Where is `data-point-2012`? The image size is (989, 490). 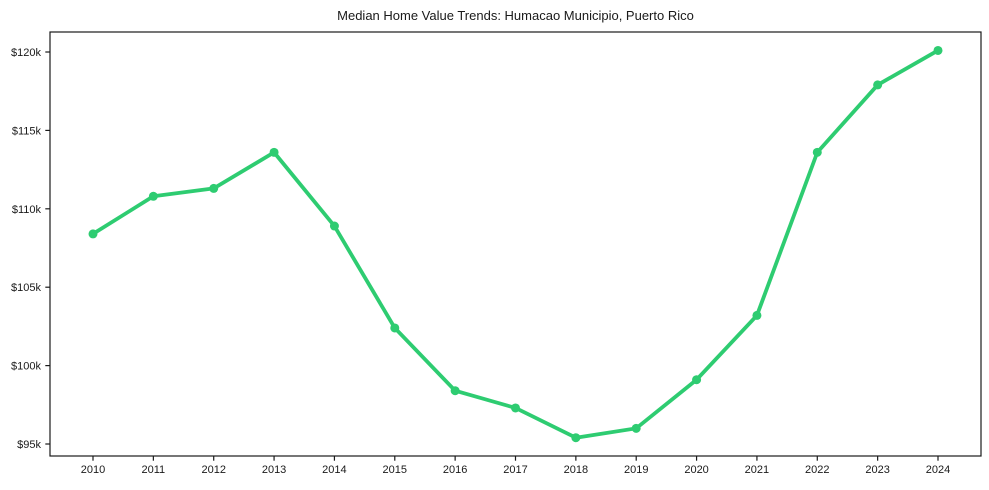 data-point-2012 is located at coordinates (214, 188).